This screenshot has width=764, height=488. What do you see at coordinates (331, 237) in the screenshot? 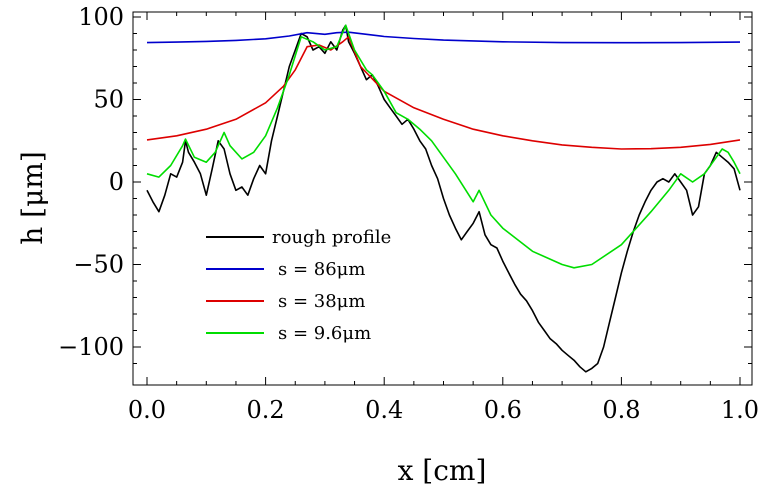
I see `legend-label-rough-profile: rough profile` at bounding box center [331, 237].